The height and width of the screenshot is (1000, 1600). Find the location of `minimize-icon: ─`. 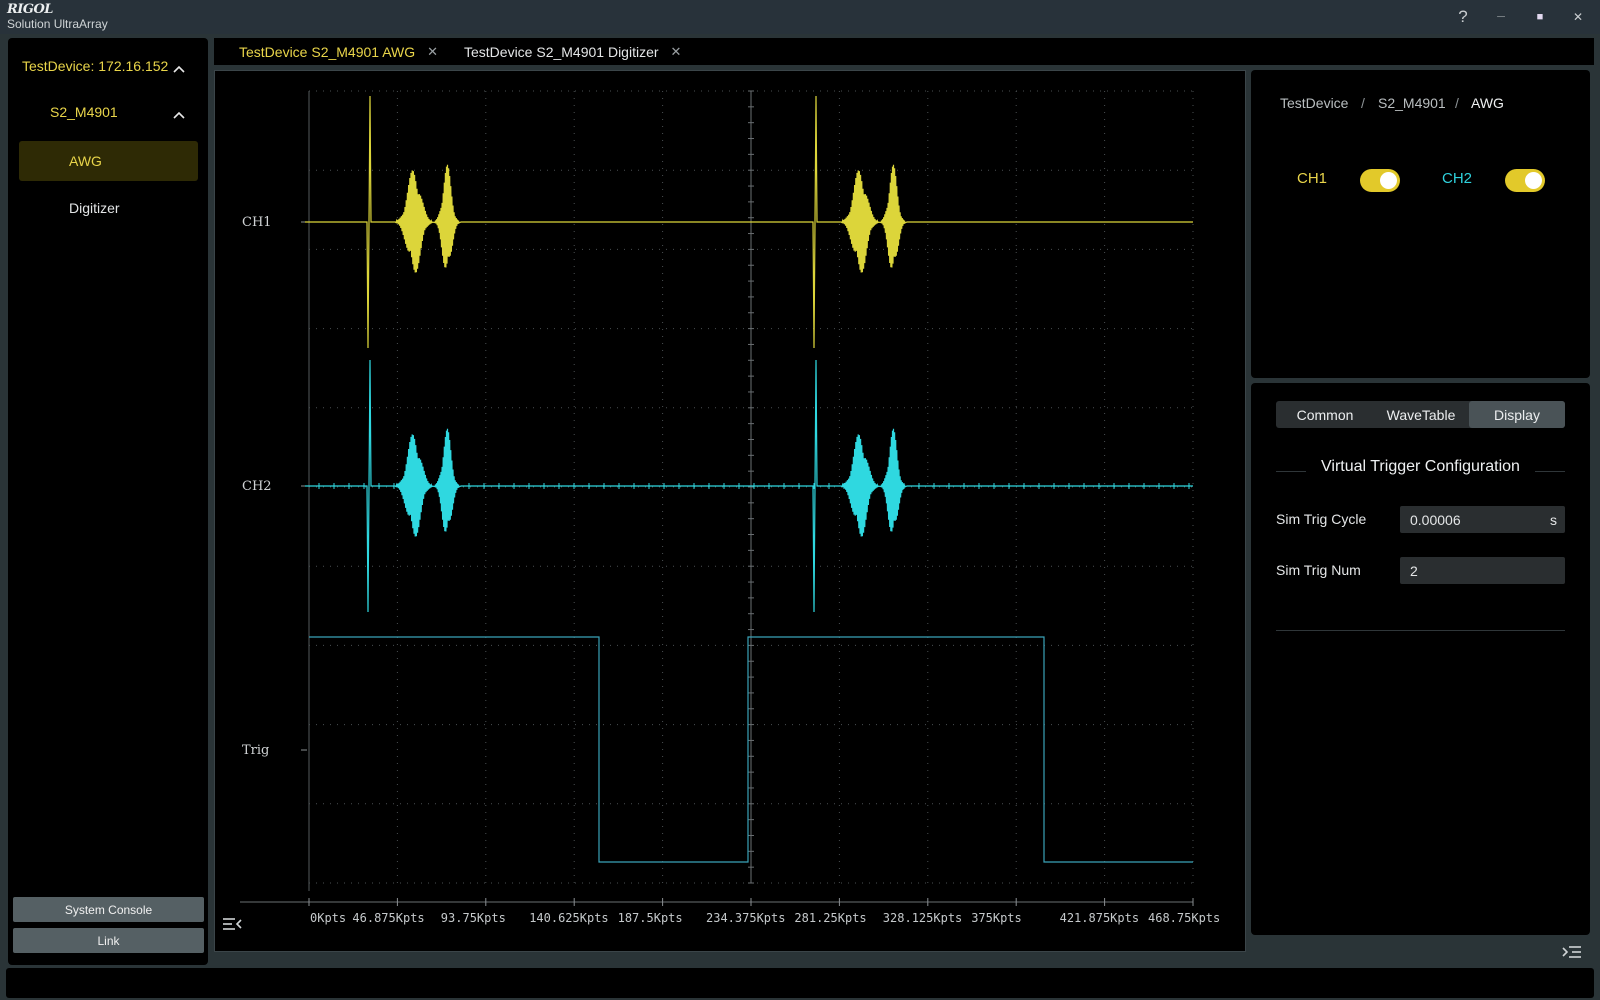

minimize-icon: ─ is located at coordinates (1501, 17).